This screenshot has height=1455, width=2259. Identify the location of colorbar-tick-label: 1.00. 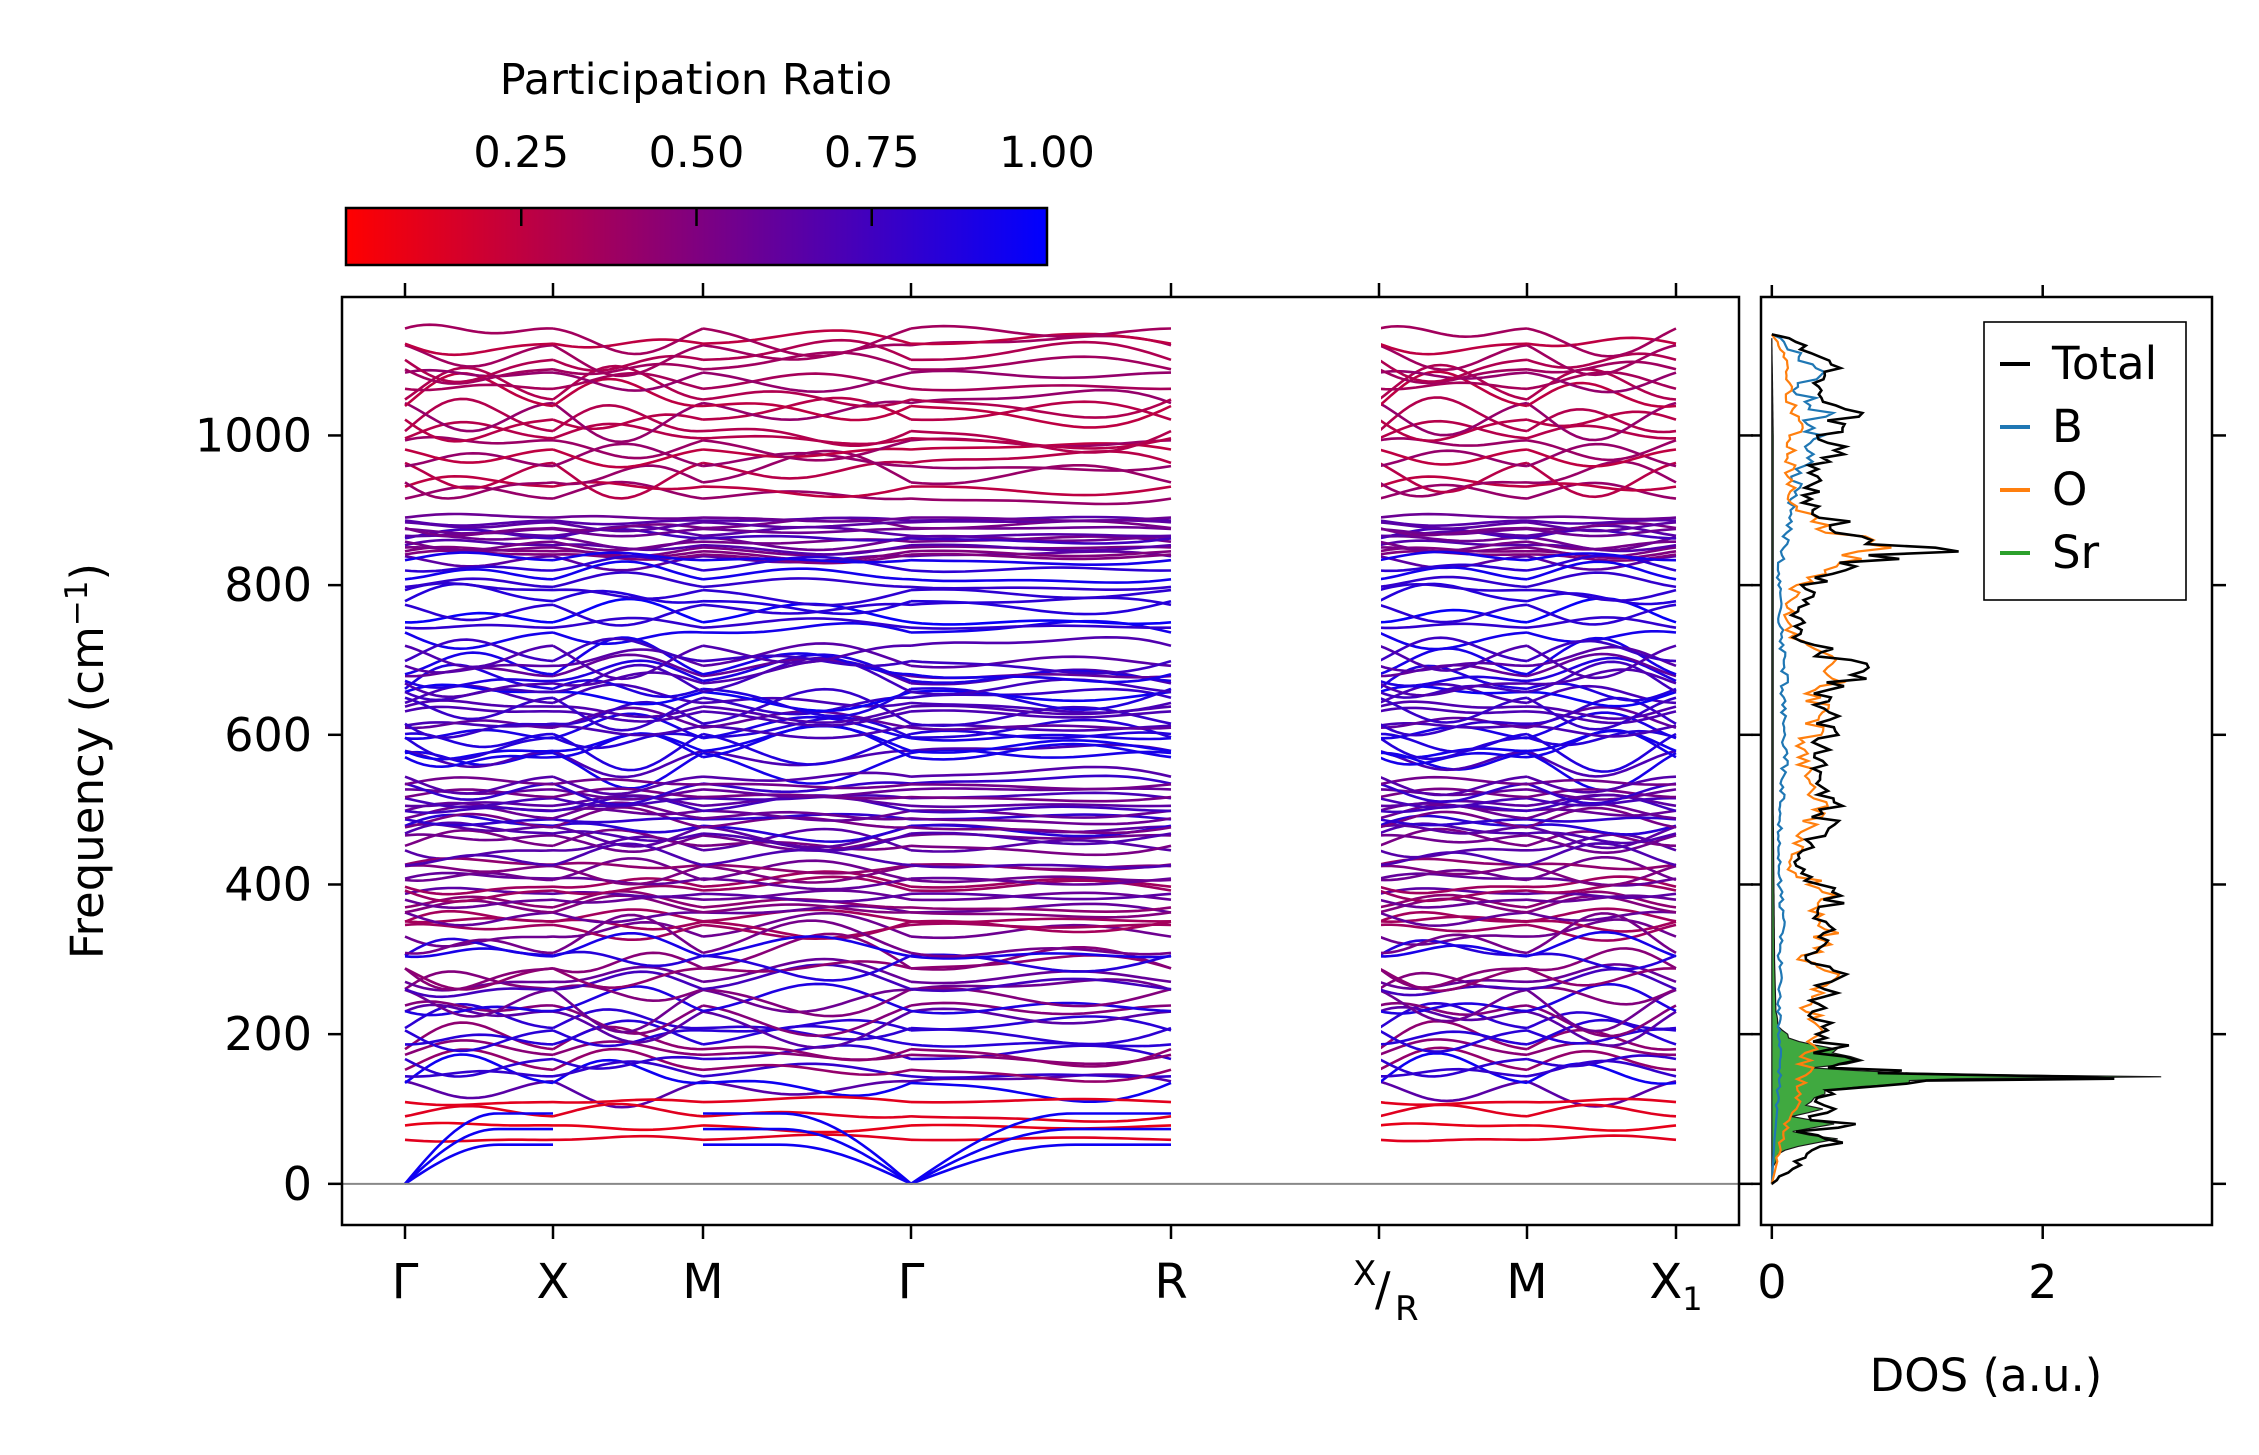
(1047, 153).